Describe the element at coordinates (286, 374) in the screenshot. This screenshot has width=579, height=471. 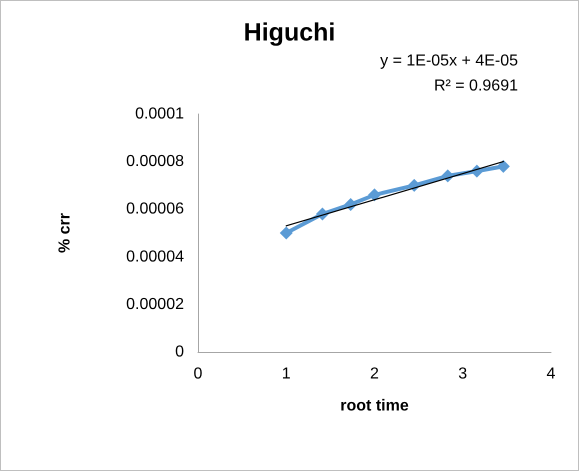
I see `x-tick-label: 1` at that location.